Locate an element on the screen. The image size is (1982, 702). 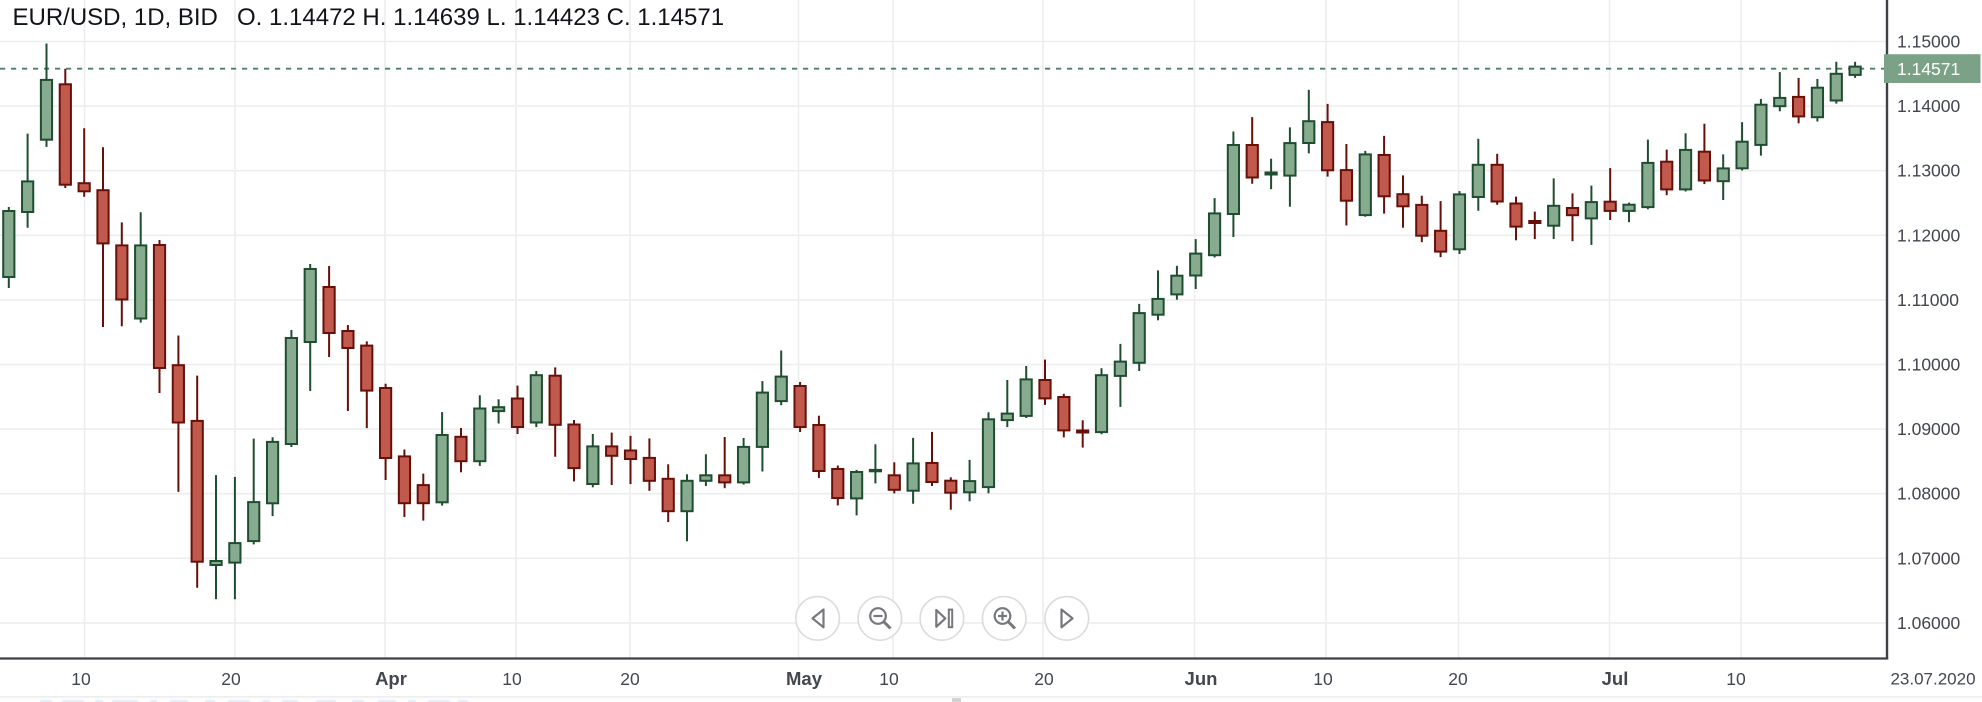
svg-text: 1.14000 is located at coordinates (1929, 106).